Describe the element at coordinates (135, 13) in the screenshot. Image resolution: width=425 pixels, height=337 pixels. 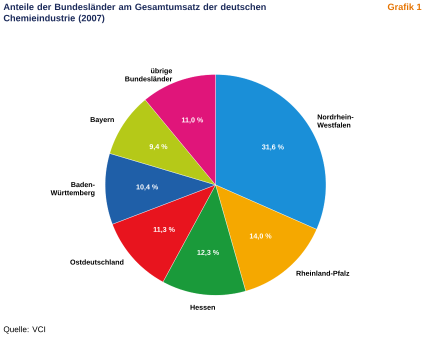
I see `chart-title: Anteile der Bundesländer am Gesamtumsatz der deutschen Chemieindustrie (2007)` at that location.